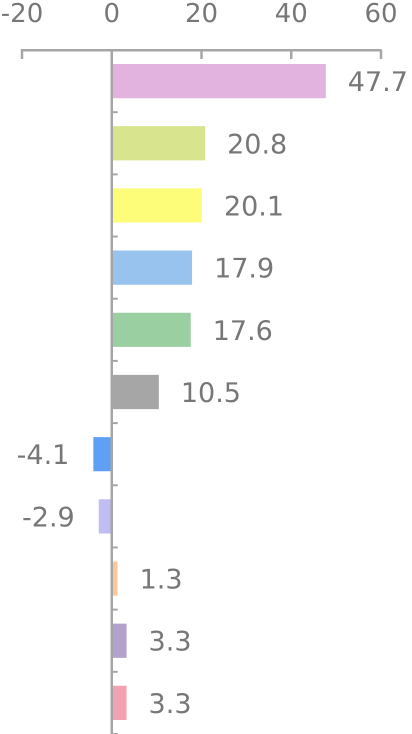 This screenshot has height=734, width=412. Describe the element at coordinates (48, 518) in the screenshot. I see `data-label: -2.9` at that location.